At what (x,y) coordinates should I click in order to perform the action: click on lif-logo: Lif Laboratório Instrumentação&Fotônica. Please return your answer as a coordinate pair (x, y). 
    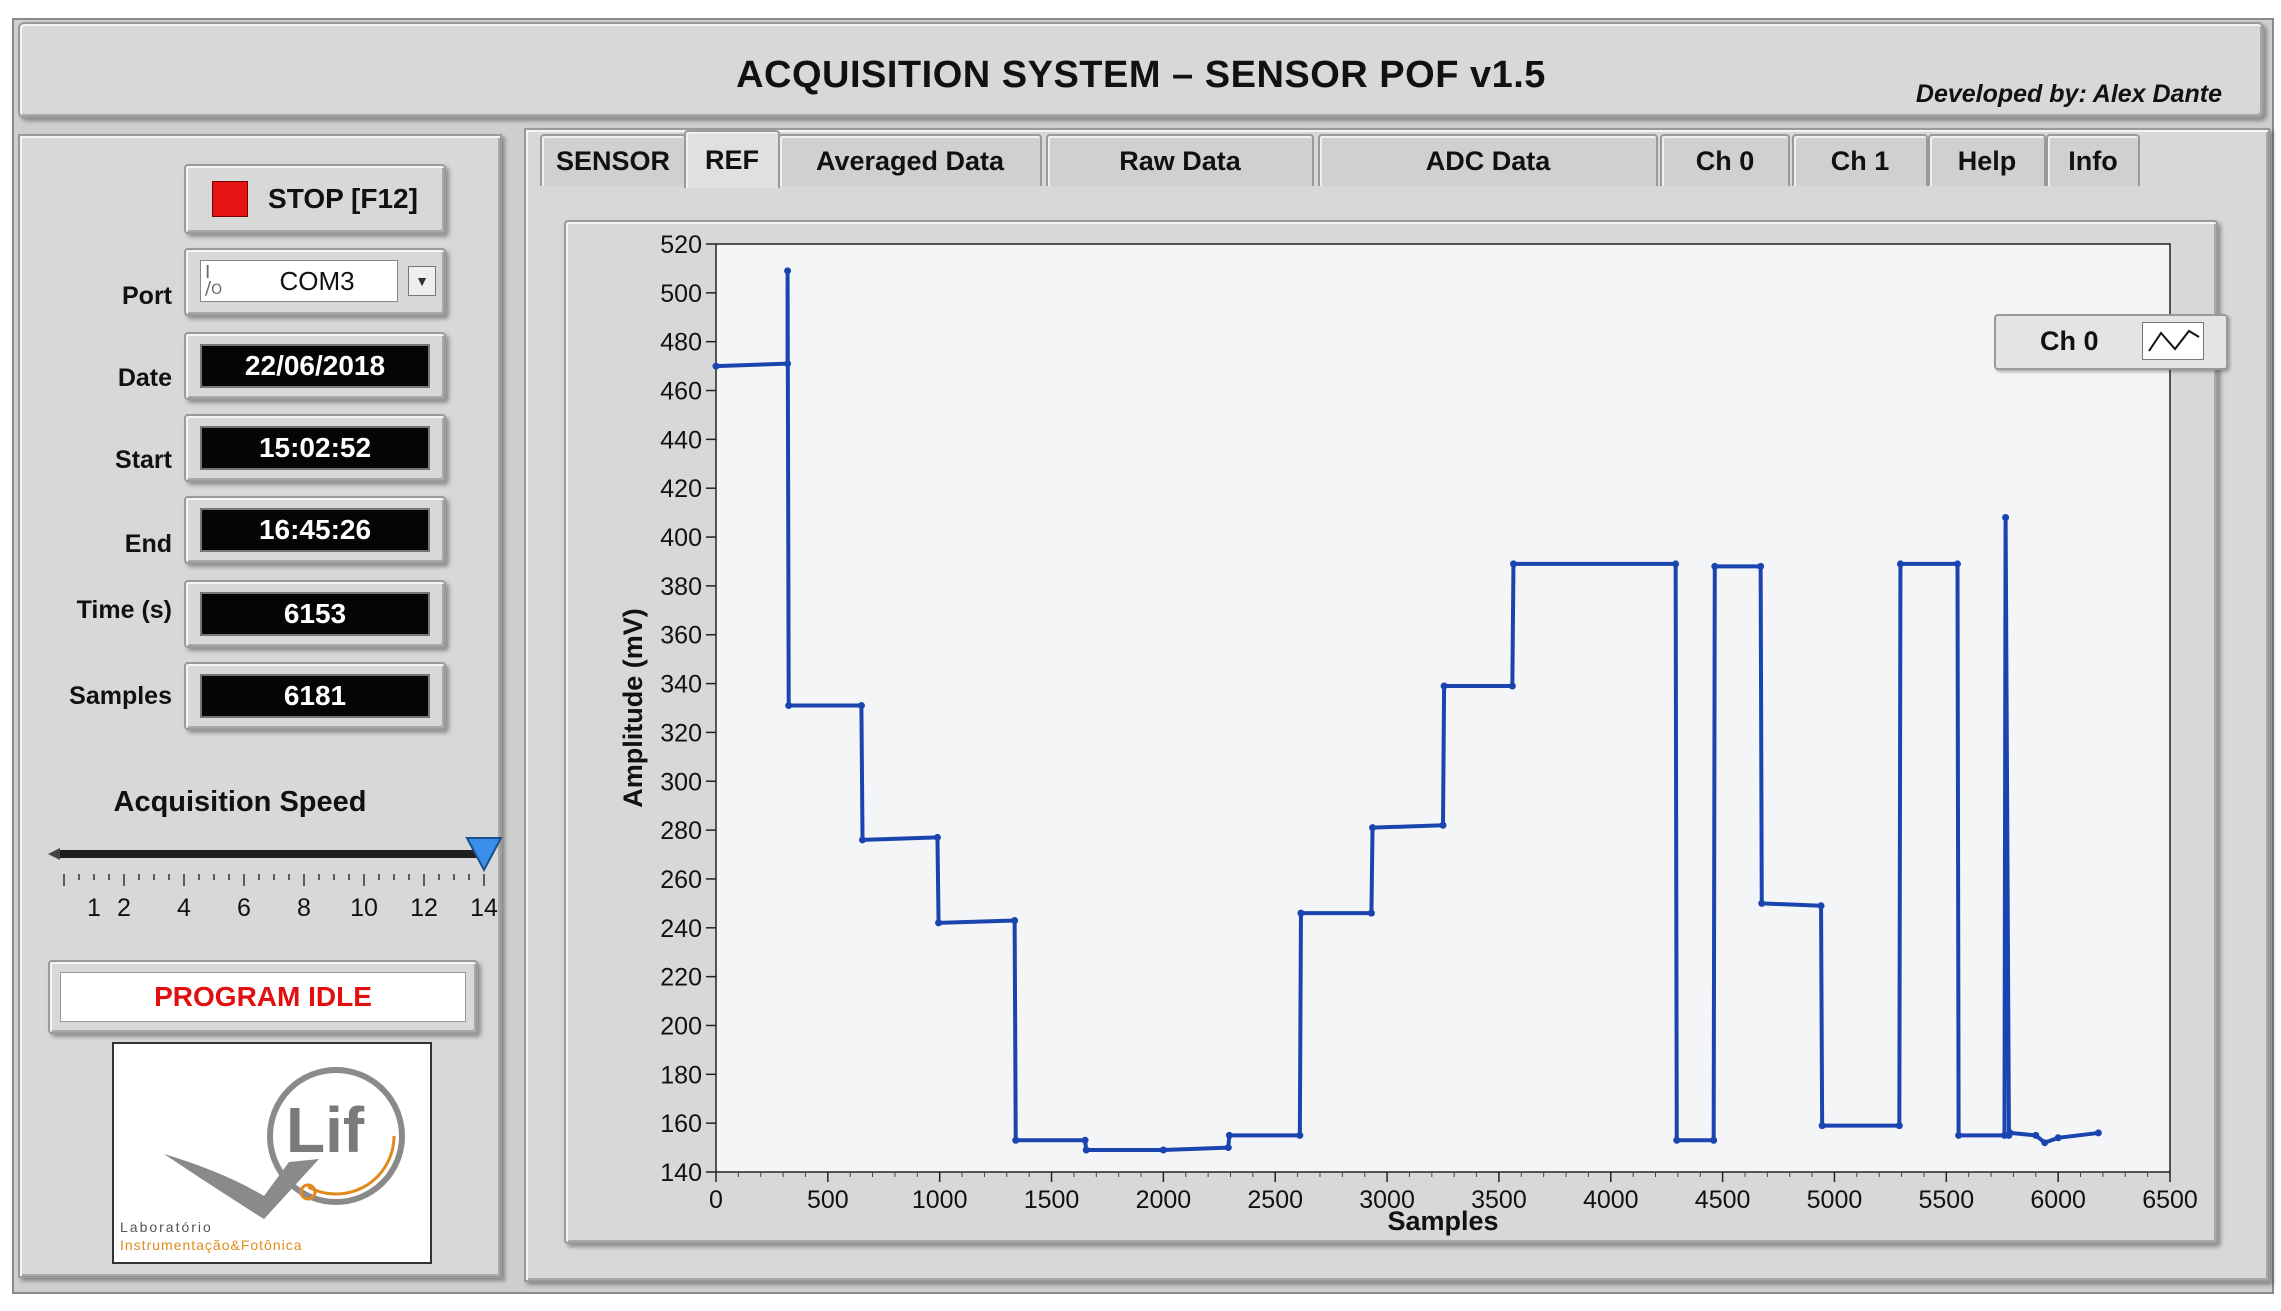
    Looking at the image, I should click on (272, 1153).